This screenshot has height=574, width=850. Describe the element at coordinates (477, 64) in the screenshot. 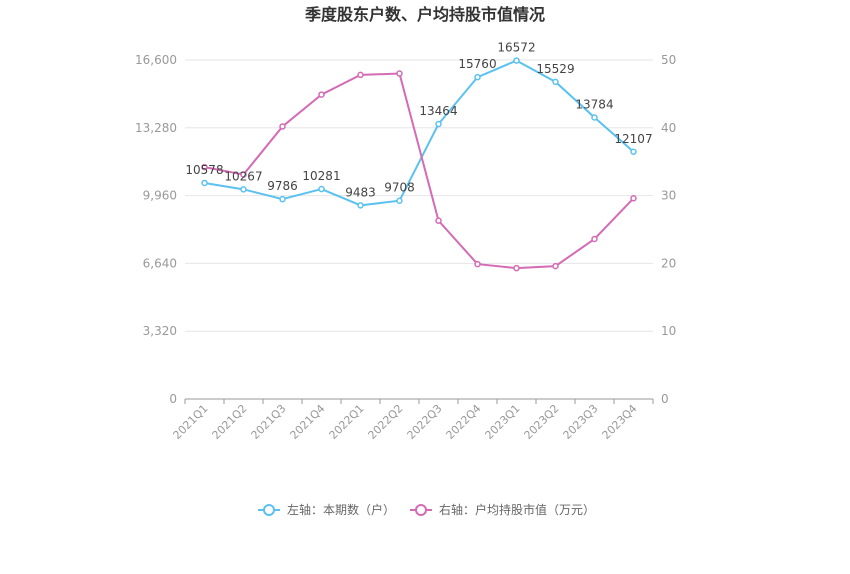

I see `data-label: 15760` at that location.